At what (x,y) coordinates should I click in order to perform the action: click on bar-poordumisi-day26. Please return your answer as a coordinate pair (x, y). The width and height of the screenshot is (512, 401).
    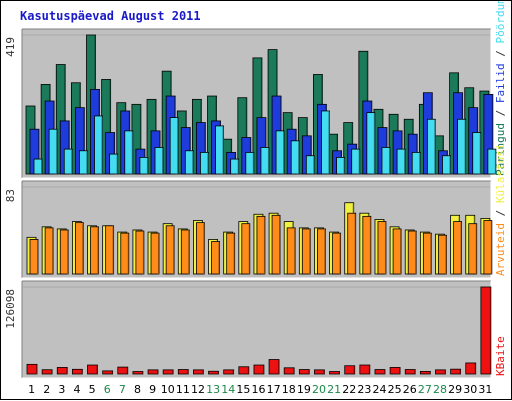
    Looking at the image, I should click on (416, 163).